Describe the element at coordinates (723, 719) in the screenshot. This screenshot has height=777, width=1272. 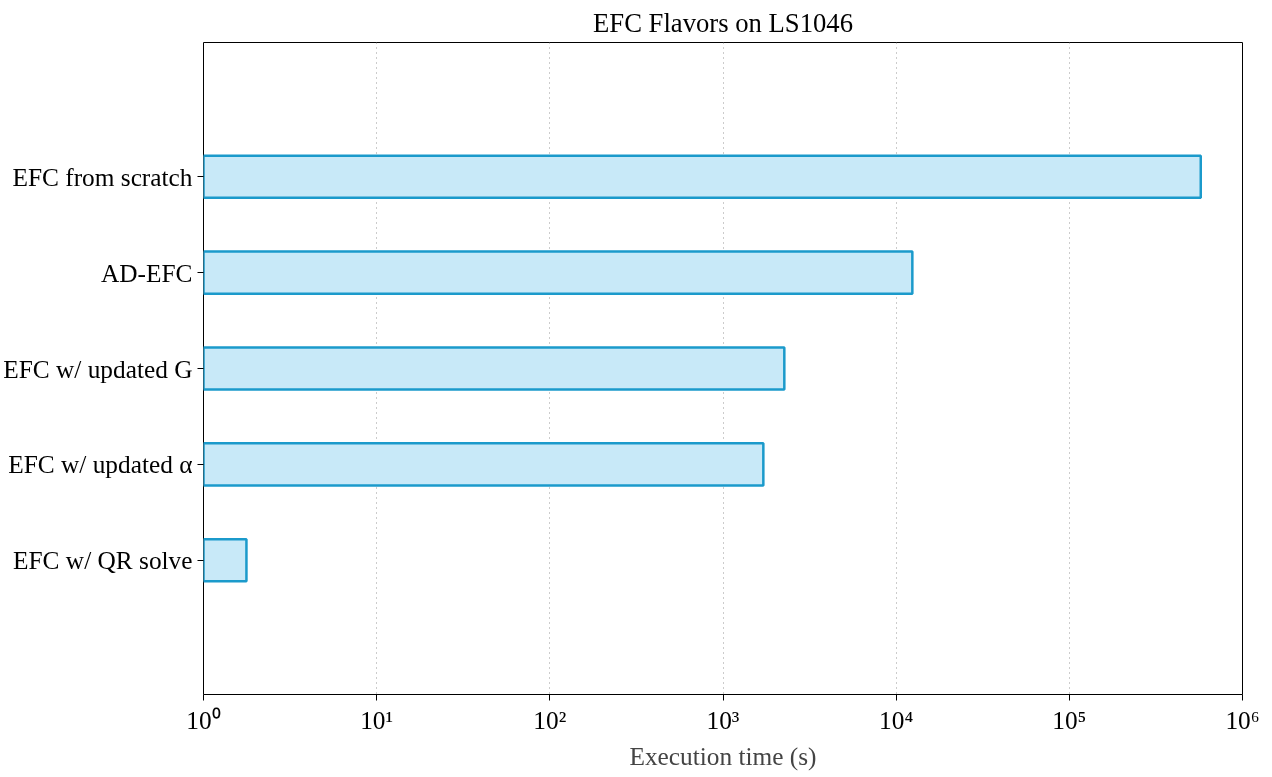
I see `x-tick-label: 10³` at that location.